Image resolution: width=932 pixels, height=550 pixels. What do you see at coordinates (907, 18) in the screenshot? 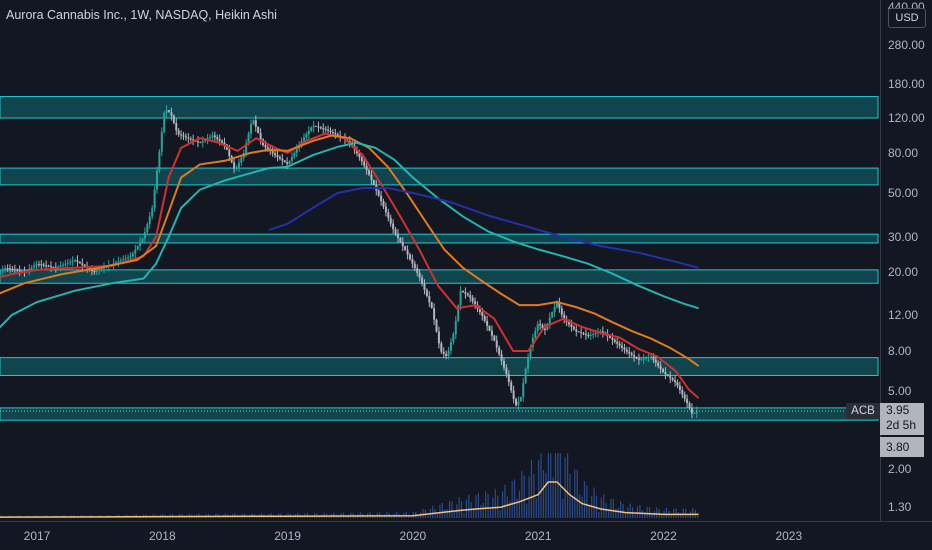
I see `currency-badge: USD` at bounding box center [907, 18].